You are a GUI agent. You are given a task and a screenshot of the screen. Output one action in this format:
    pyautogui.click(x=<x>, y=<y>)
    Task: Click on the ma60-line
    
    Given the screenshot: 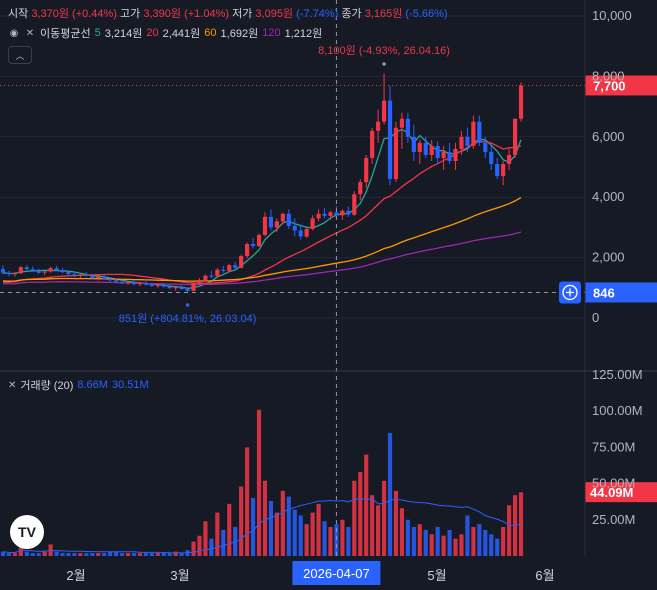 What is the action you would take?
    pyautogui.click(x=262, y=239)
    